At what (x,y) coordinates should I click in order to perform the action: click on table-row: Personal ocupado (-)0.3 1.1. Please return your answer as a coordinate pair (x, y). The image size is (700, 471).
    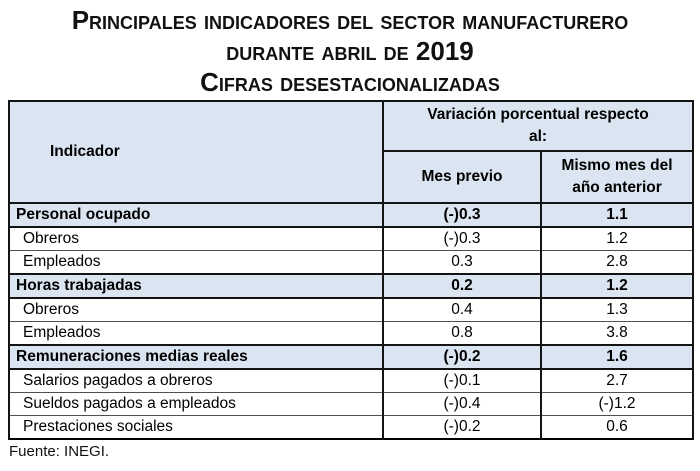
    Looking at the image, I should click on (351, 215).